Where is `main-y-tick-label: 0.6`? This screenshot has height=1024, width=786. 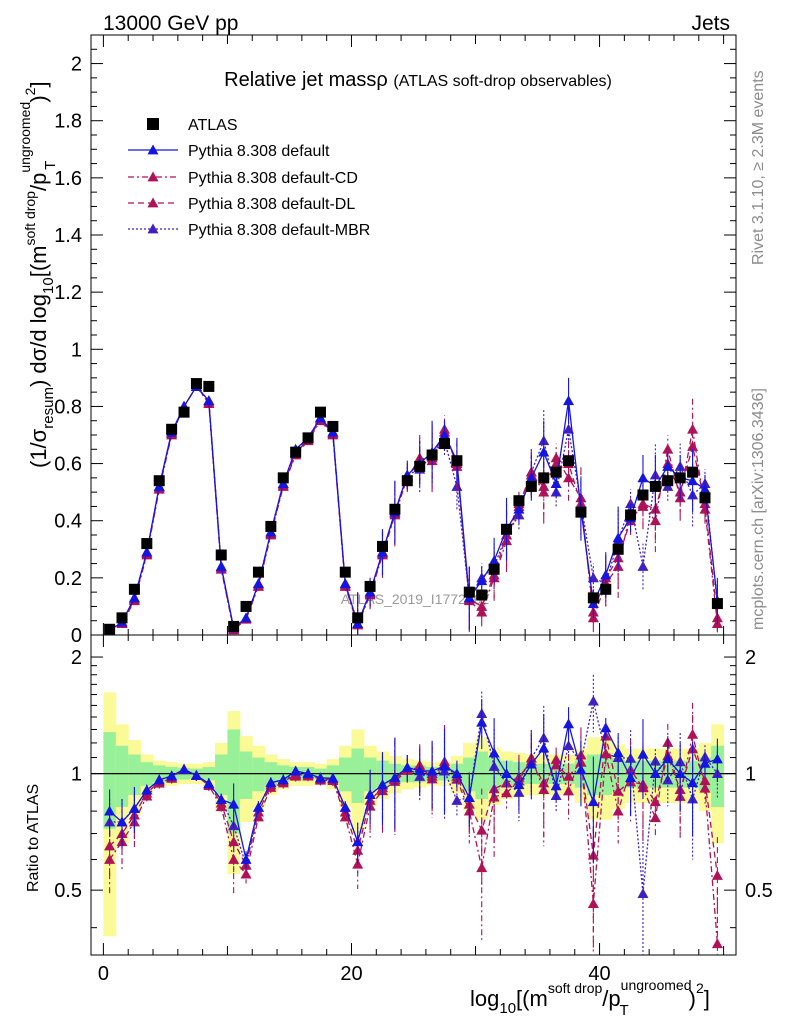 main-y-tick-label: 0.6 is located at coordinates (68, 465).